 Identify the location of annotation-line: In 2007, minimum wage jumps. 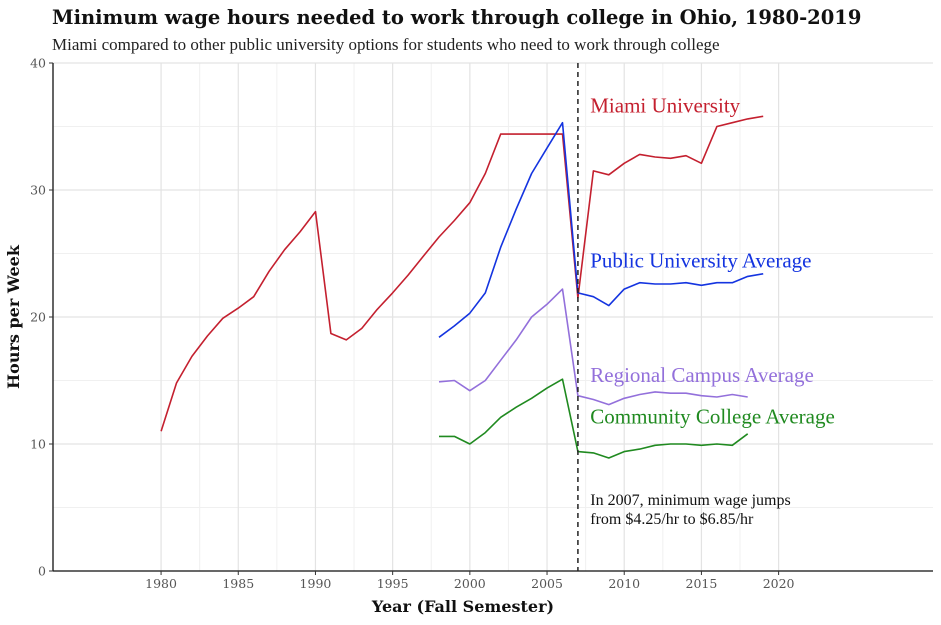
(690, 500).